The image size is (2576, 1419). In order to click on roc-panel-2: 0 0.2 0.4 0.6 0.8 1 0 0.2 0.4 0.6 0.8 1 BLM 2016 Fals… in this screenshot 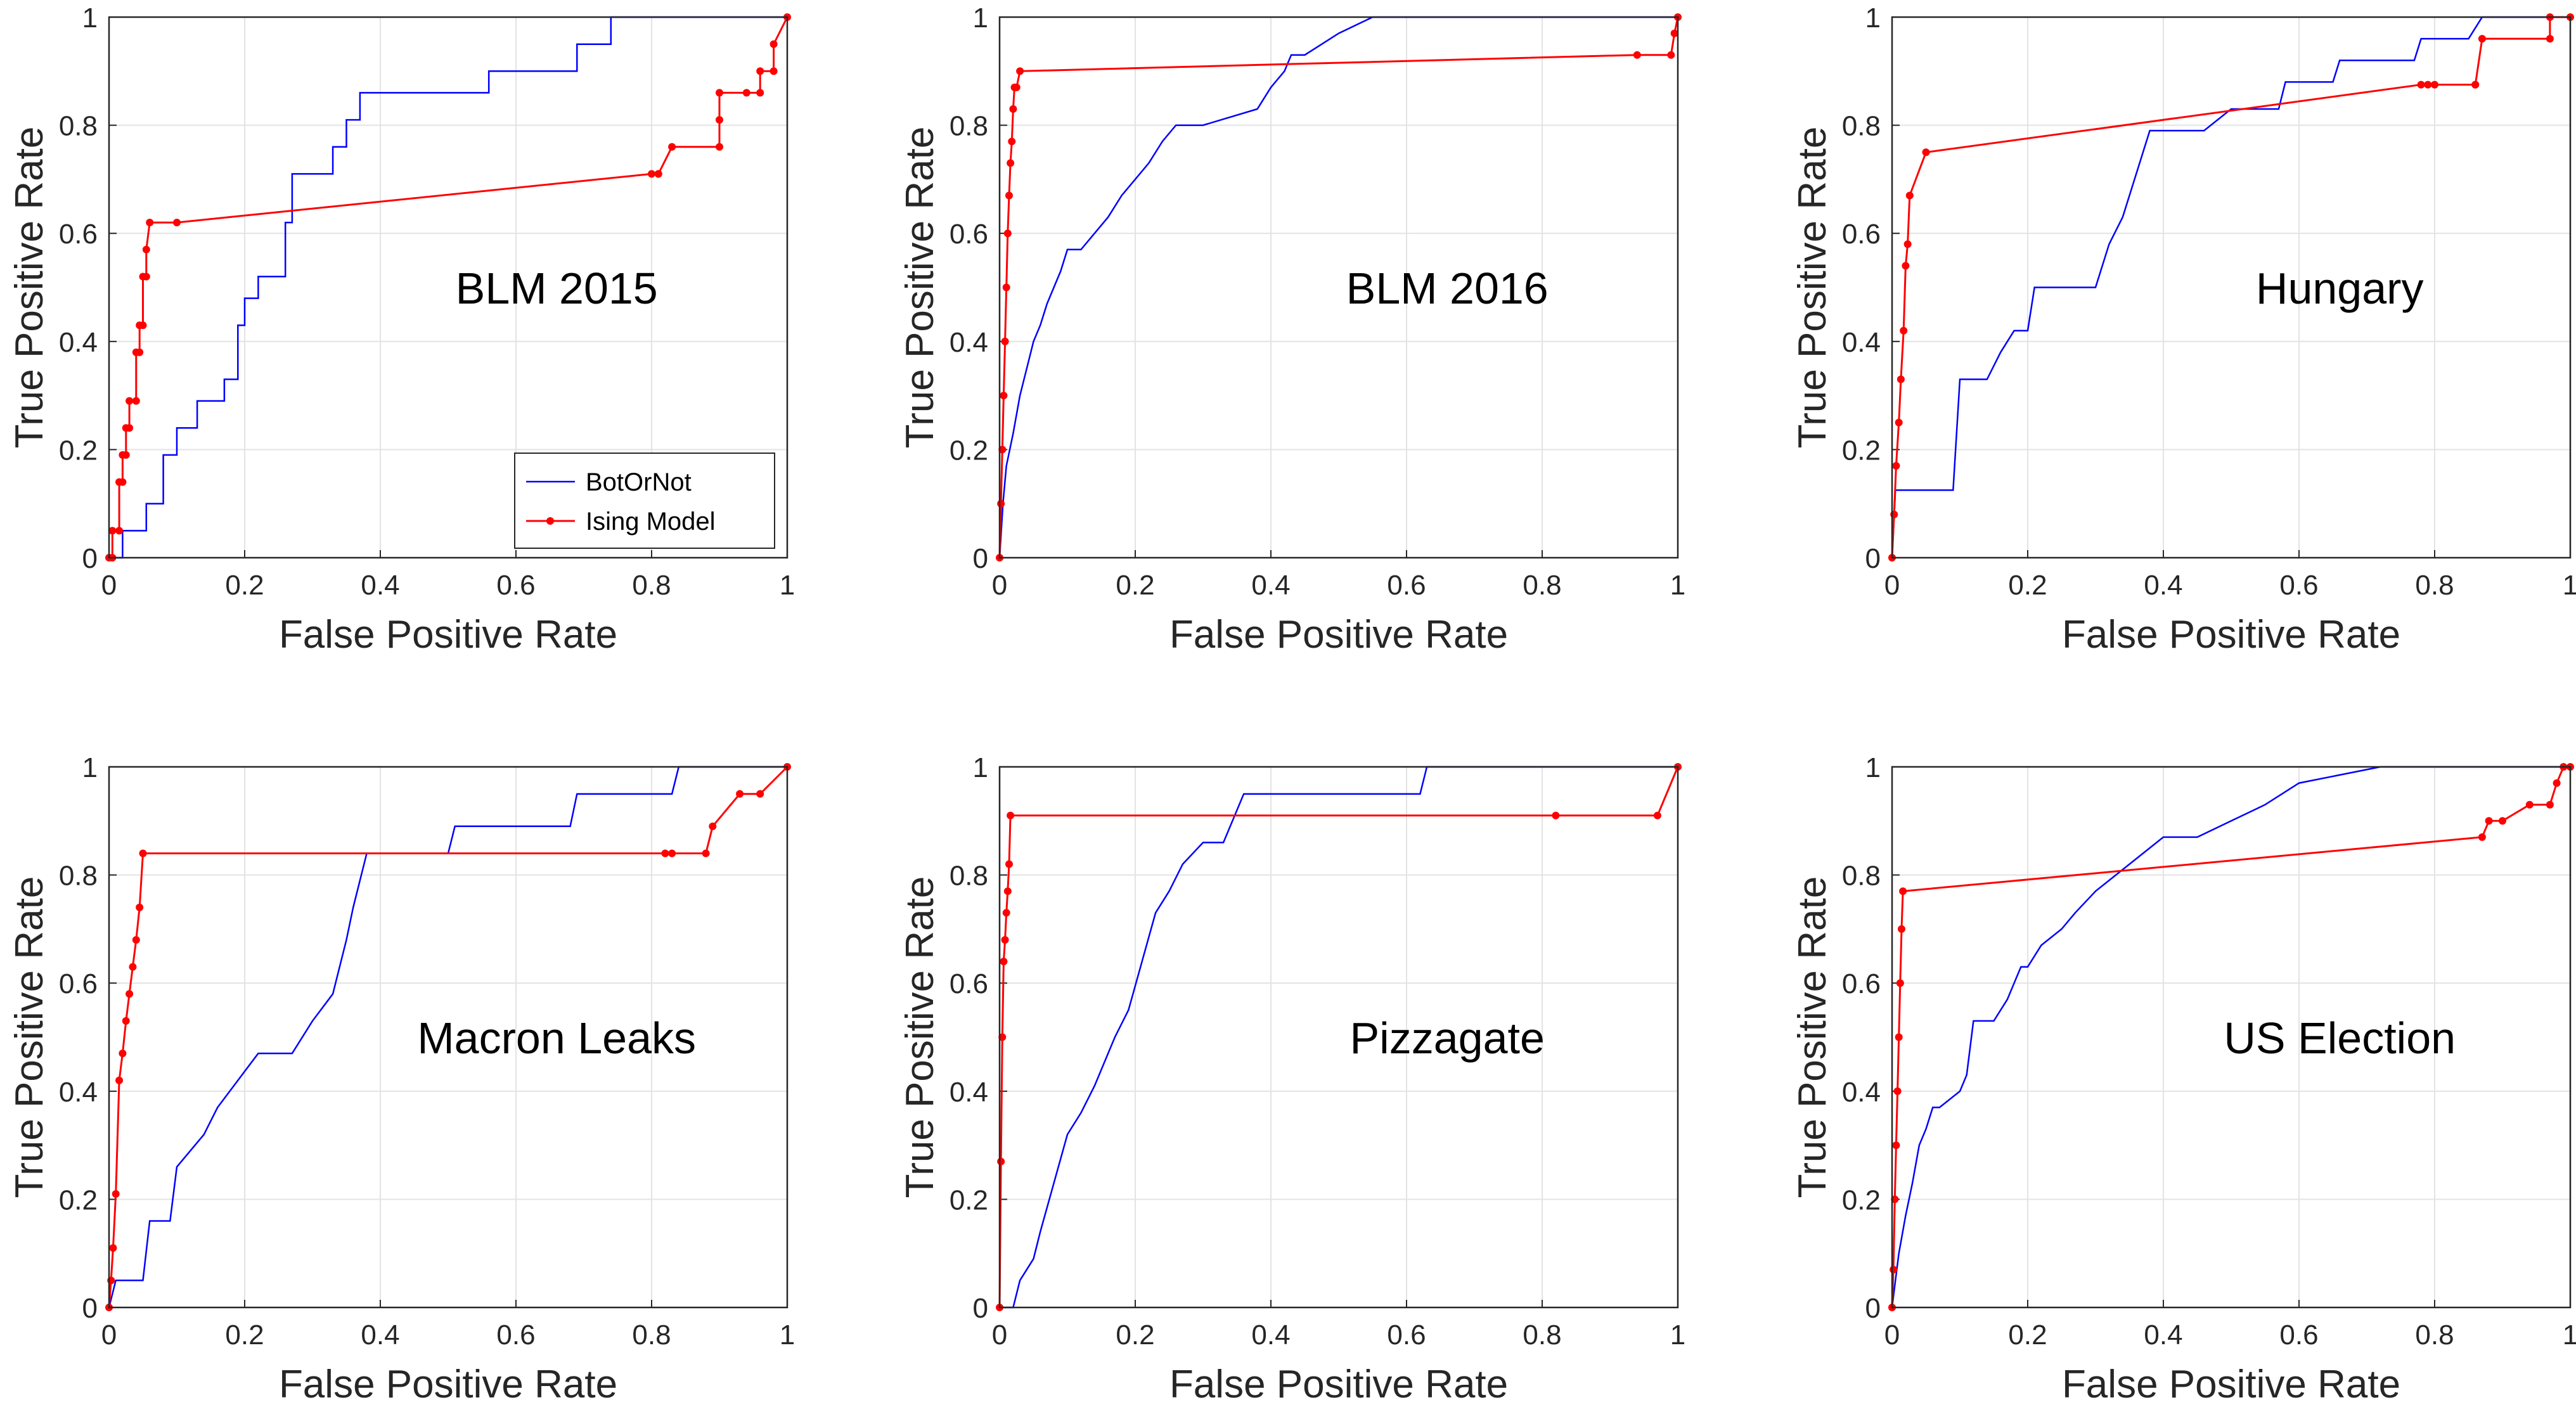, I will do `click(1291, 330)`.